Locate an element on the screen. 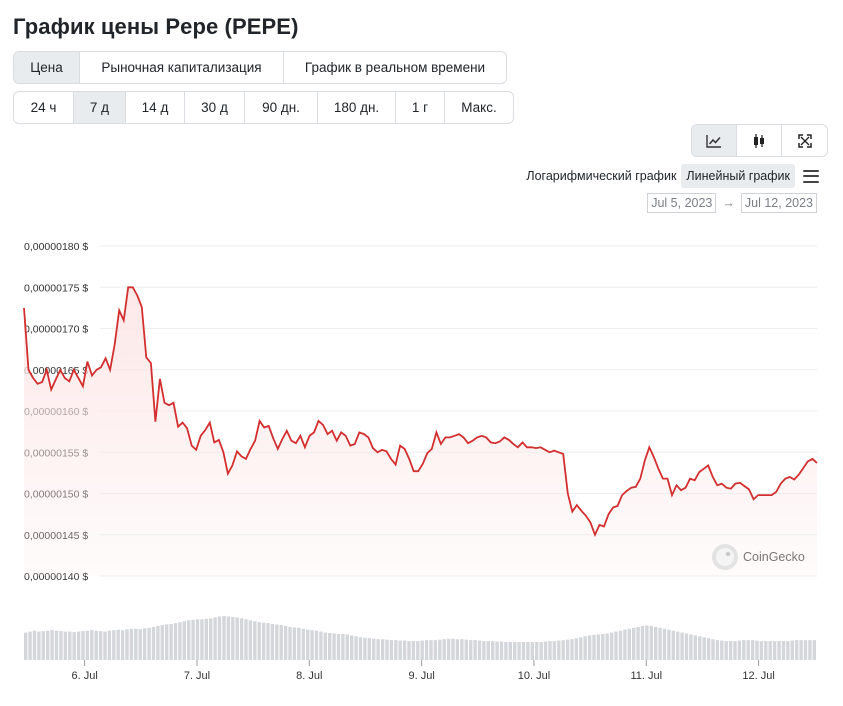 This screenshot has width=843, height=706. watermark-label: CoinGecko is located at coordinates (774, 557).